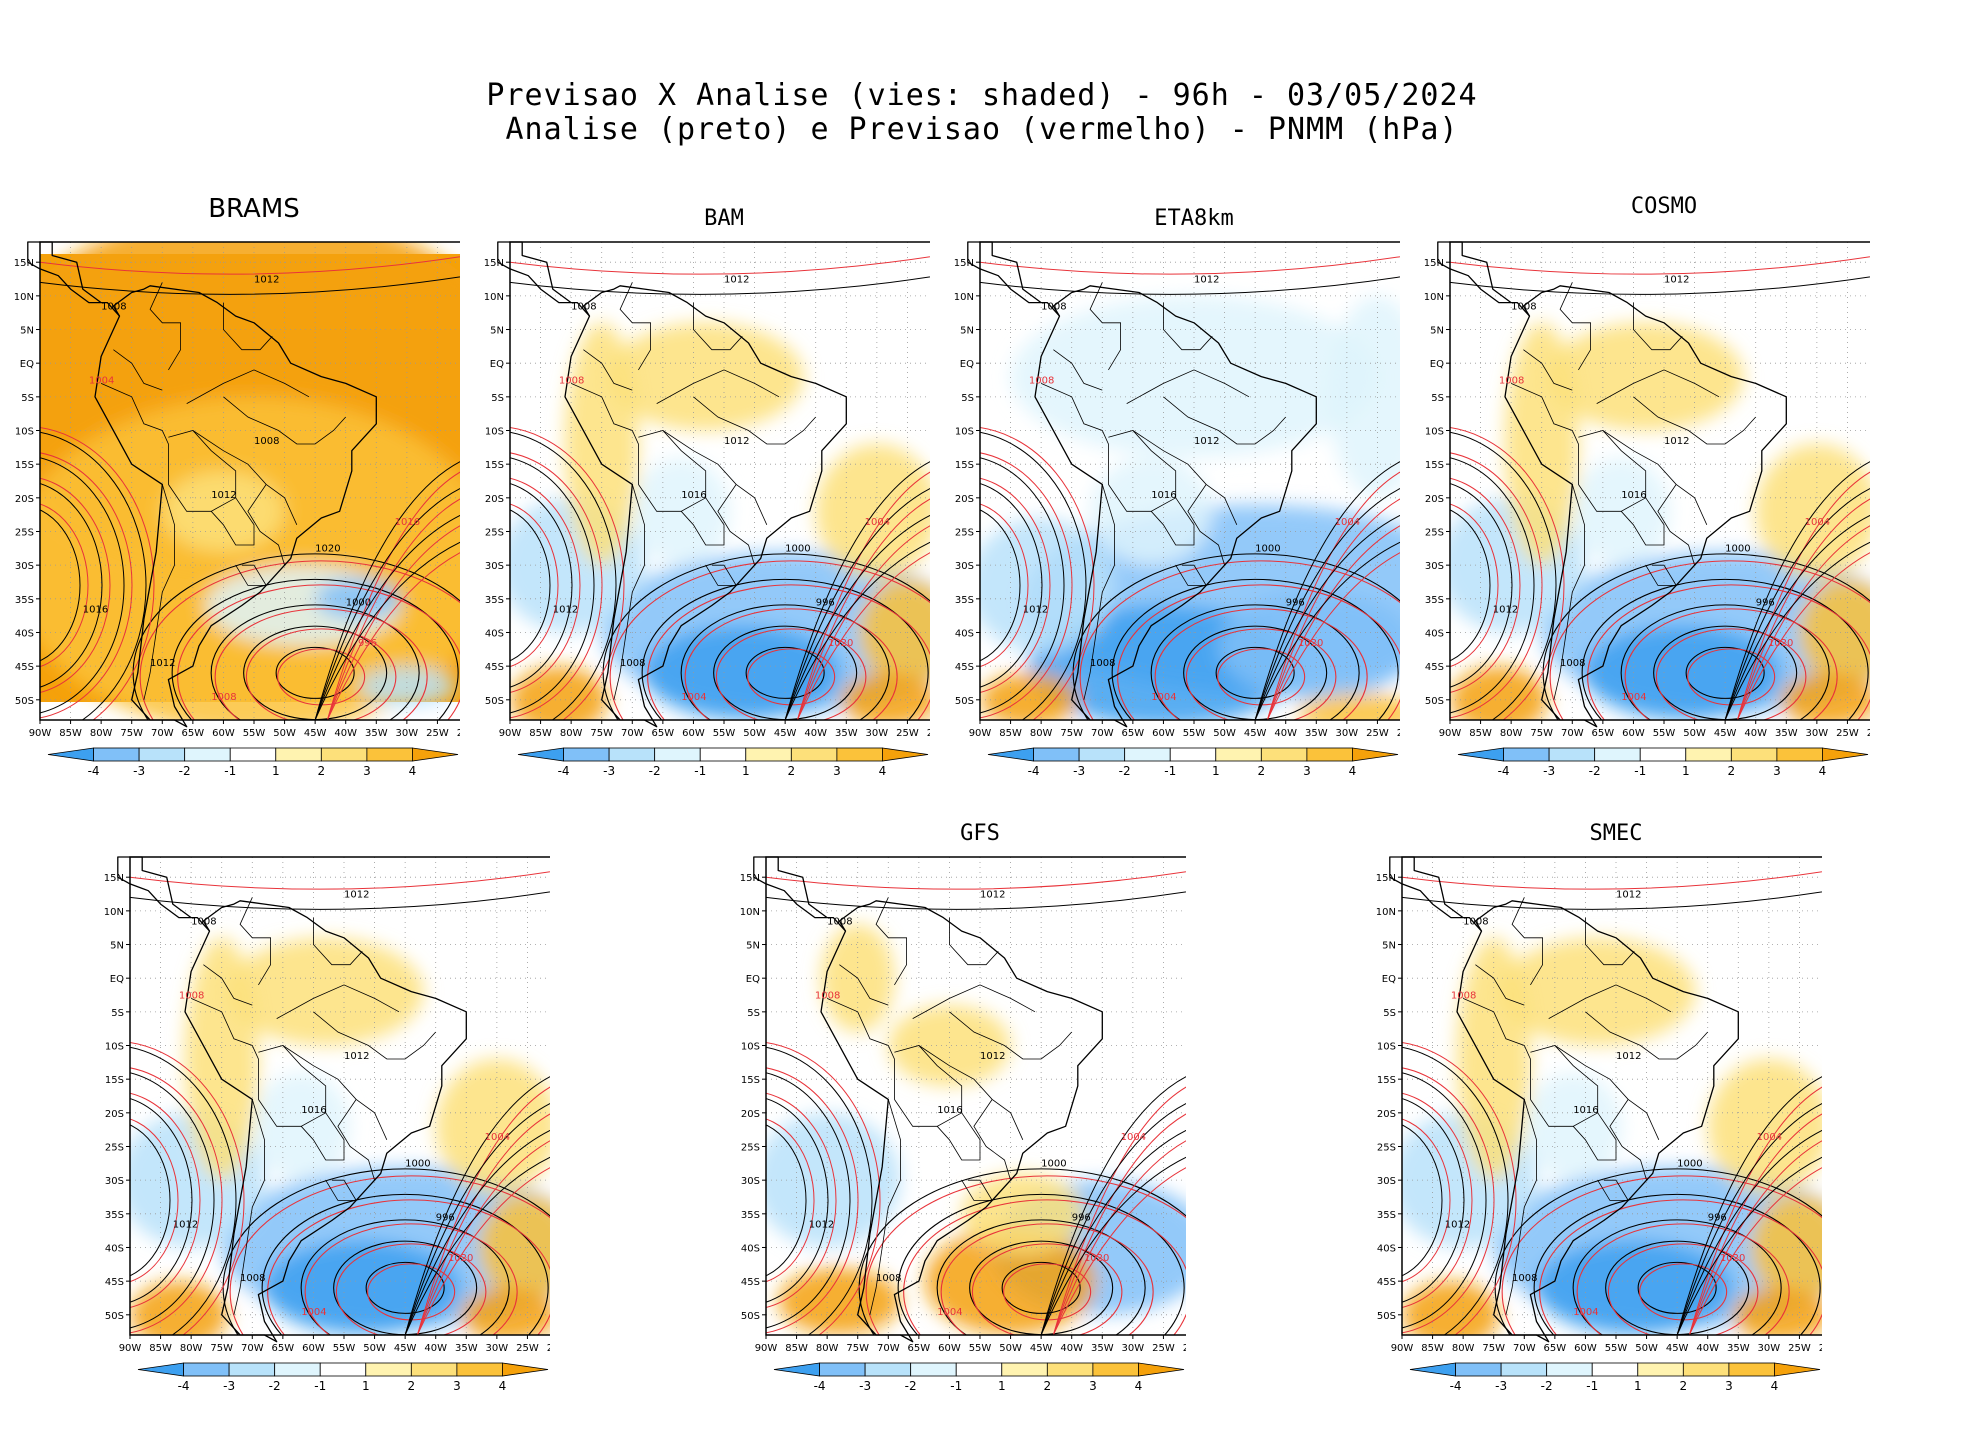  What do you see at coordinates (1102, 733) in the screenshot?
I see `lon-label: 70W` at bounding box center [1102, 733].